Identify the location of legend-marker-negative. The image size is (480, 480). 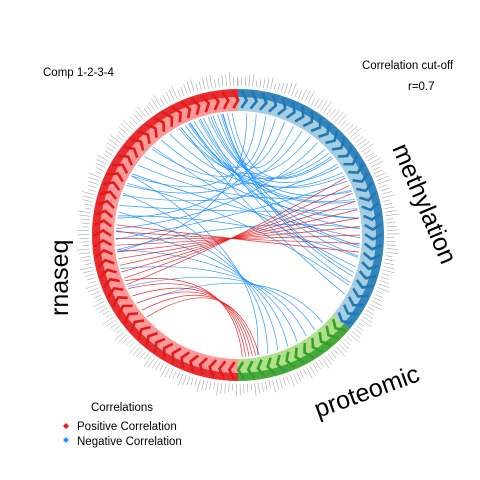
(66, 440).